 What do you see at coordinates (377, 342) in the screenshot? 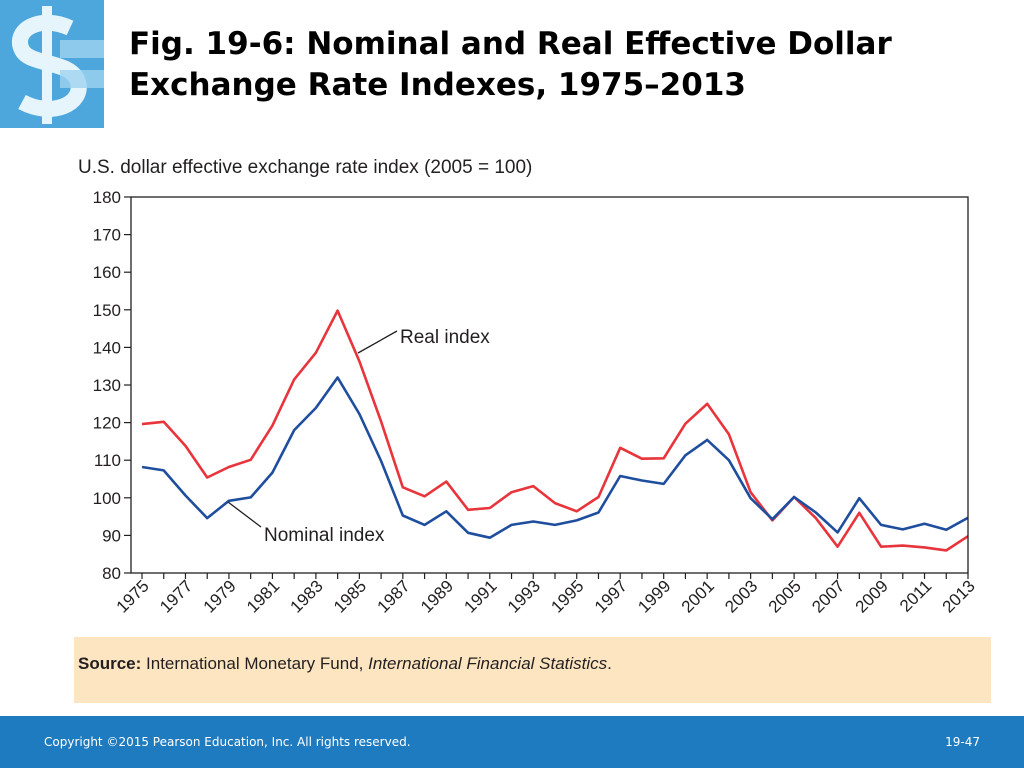
I see `real-index-leader-line` at bounding box center [377, 342].